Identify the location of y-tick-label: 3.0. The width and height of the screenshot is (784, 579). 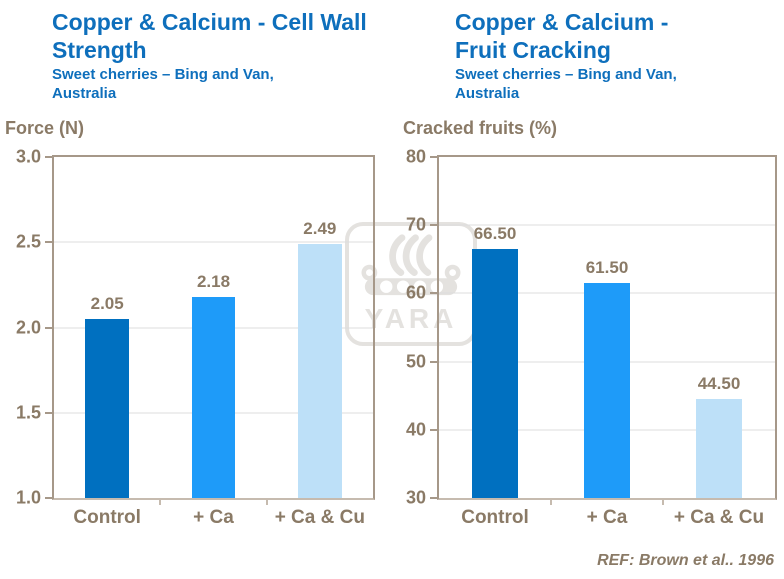
(28, 156).